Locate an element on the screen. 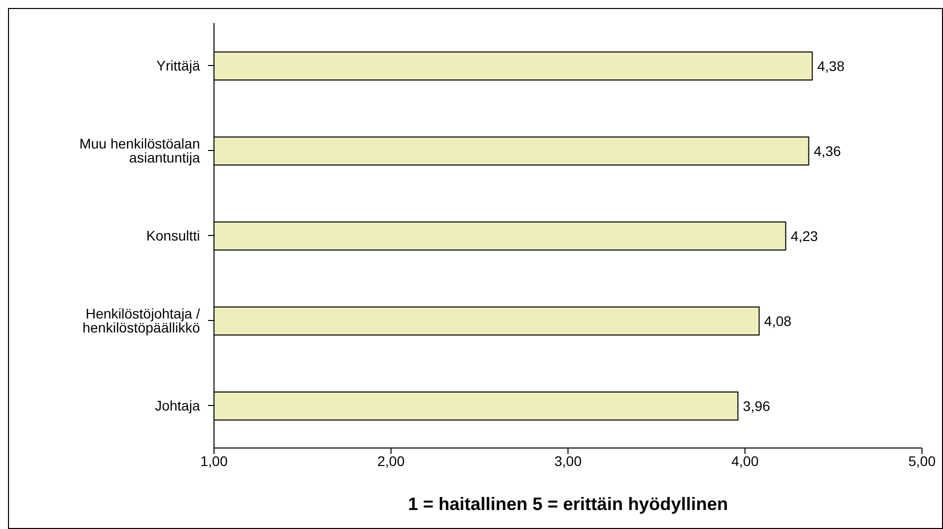 The height and width of the screenshot is (529, 943). y-tick-label: Johtaja is located at coordinates (177, 405).